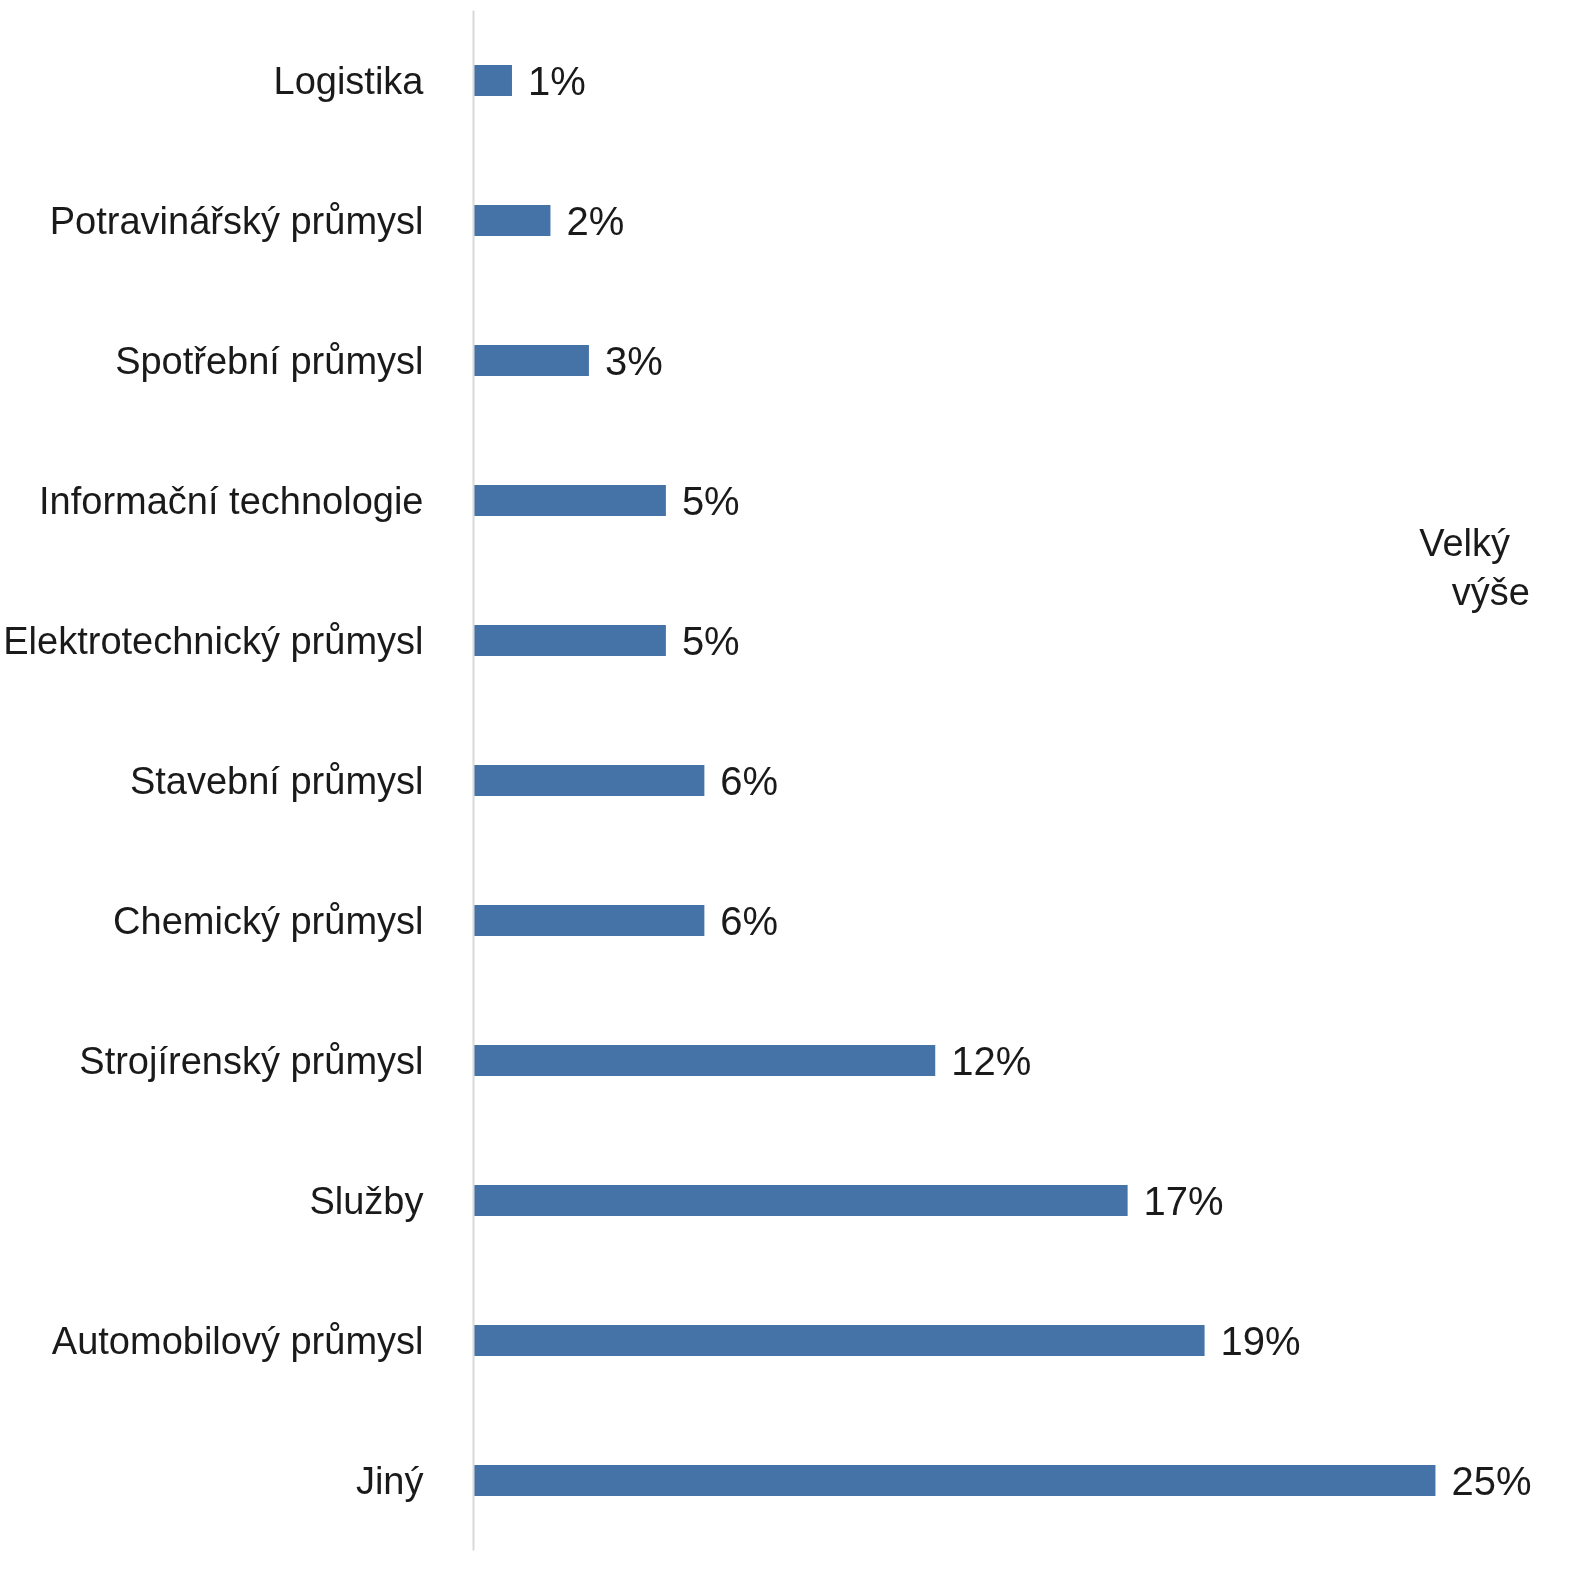 The width and height of the screenshot is (1578, 1570). What do you see at coordinates (213, 640) in the screenshot?
I see `y-tick-label: Elektrotechnický průmysl` at bounding box center [213, 640].